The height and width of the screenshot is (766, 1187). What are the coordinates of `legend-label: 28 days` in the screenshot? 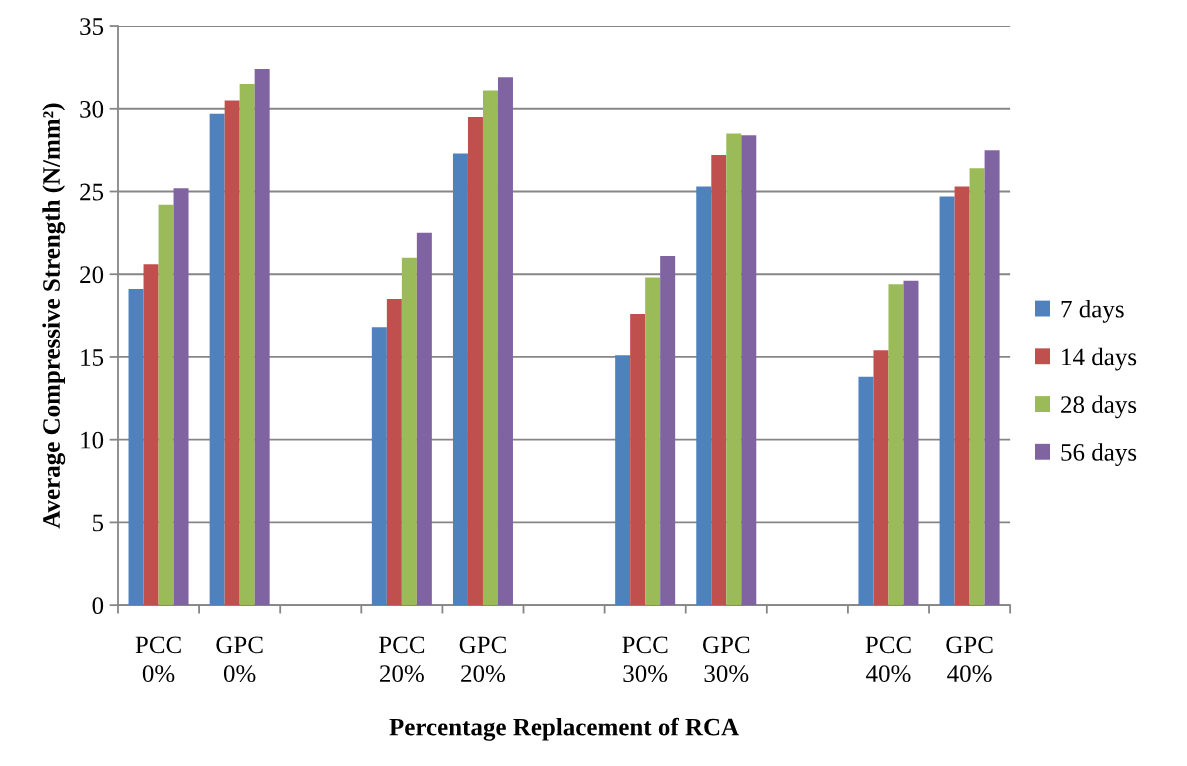 It's located at (1099, 407).